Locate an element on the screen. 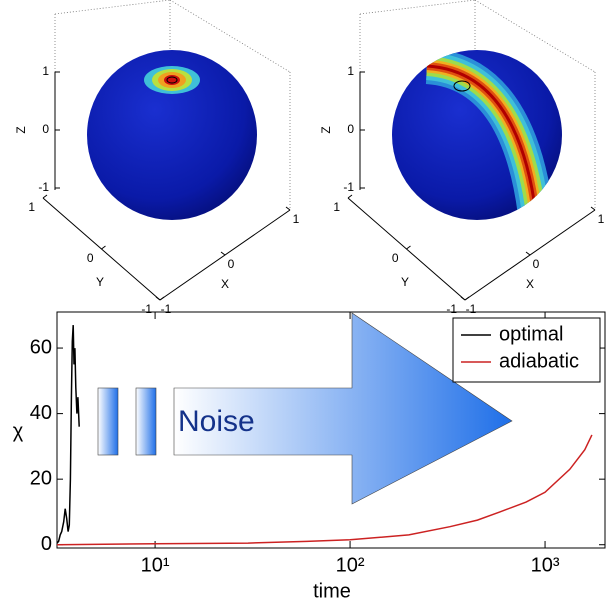 This screenshot has width=612, height=605. x-tick-label: 10¹ is located at coordinates (155, 565).